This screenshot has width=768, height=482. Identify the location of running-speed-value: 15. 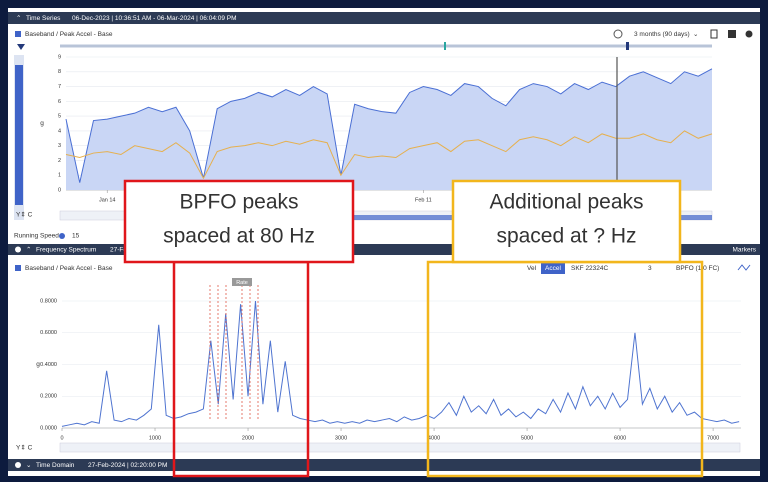
(76, 236).